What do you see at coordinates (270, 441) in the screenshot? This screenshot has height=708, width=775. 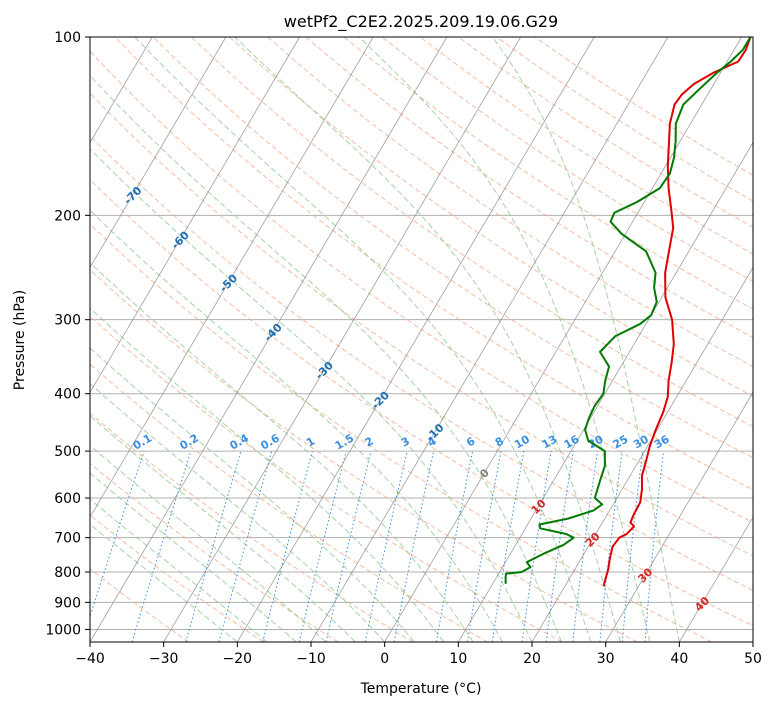 I see `mixing-ratio-label: 0.6` at bounding box center [270, 441].